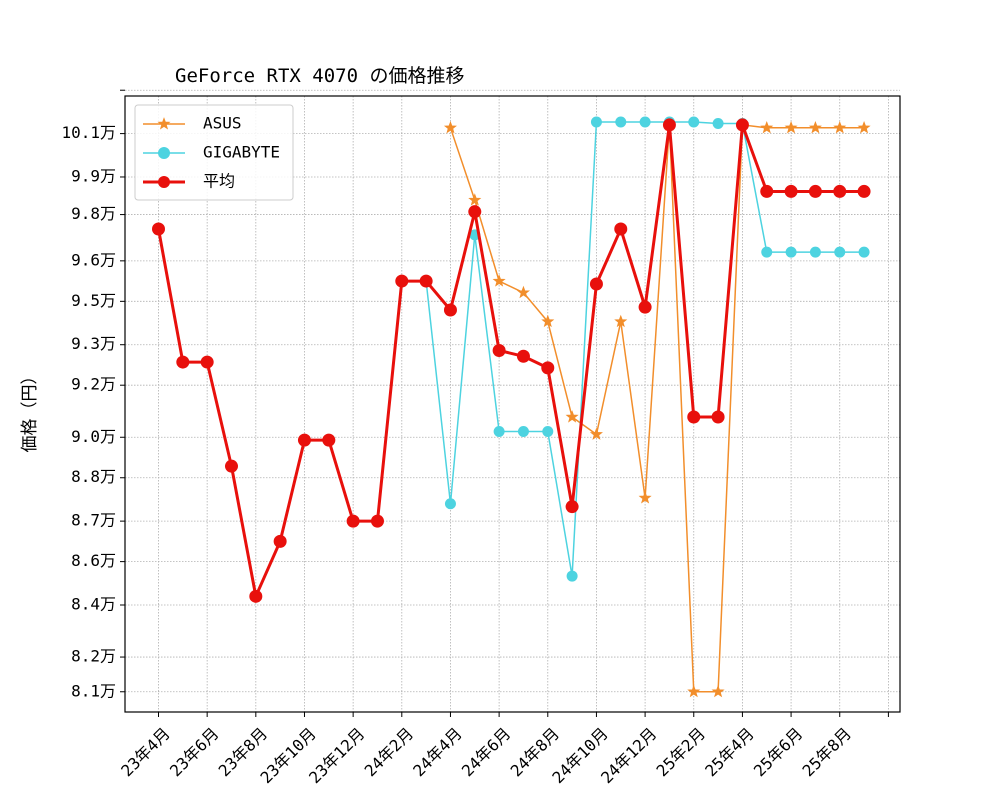  Describe the element at coordinates (145, 752) in the screenshot. I see `x-tick-label: 23年4月` at that location.